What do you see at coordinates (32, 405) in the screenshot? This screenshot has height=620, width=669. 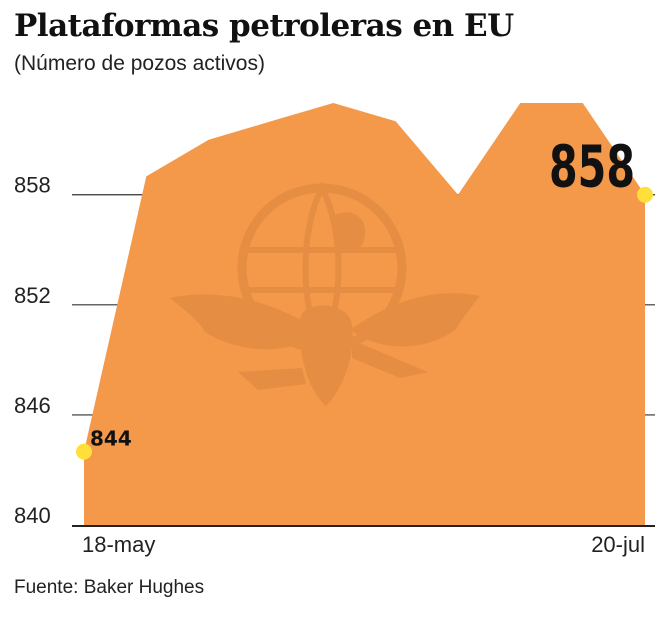 I see `y-tick-label: 846` at bounding box center [32, 405].